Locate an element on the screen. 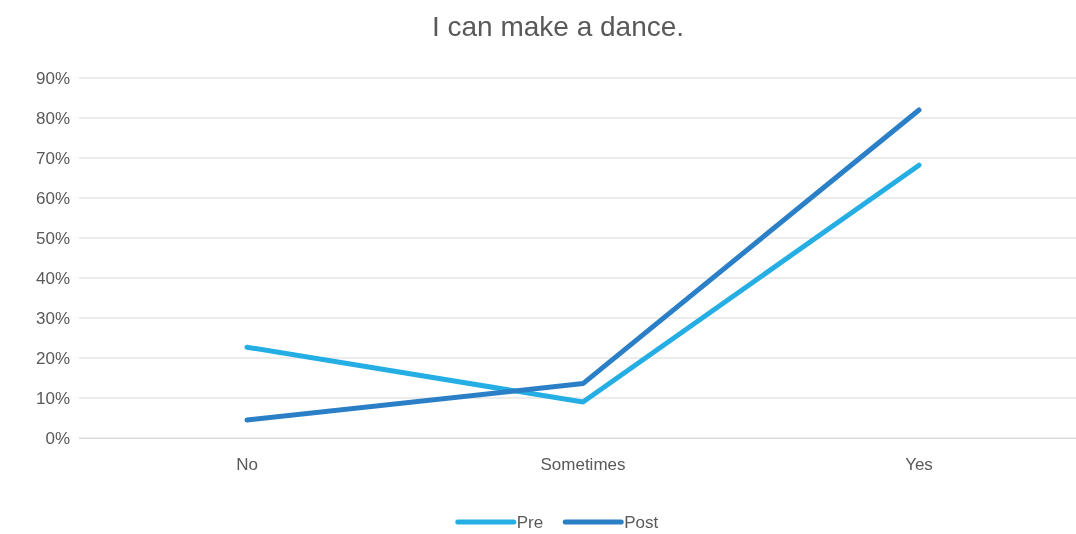 Image resolution: width=1076 pixels, height=534 pixels. y-tick-label: 60% is located at coordinates (52, 198).